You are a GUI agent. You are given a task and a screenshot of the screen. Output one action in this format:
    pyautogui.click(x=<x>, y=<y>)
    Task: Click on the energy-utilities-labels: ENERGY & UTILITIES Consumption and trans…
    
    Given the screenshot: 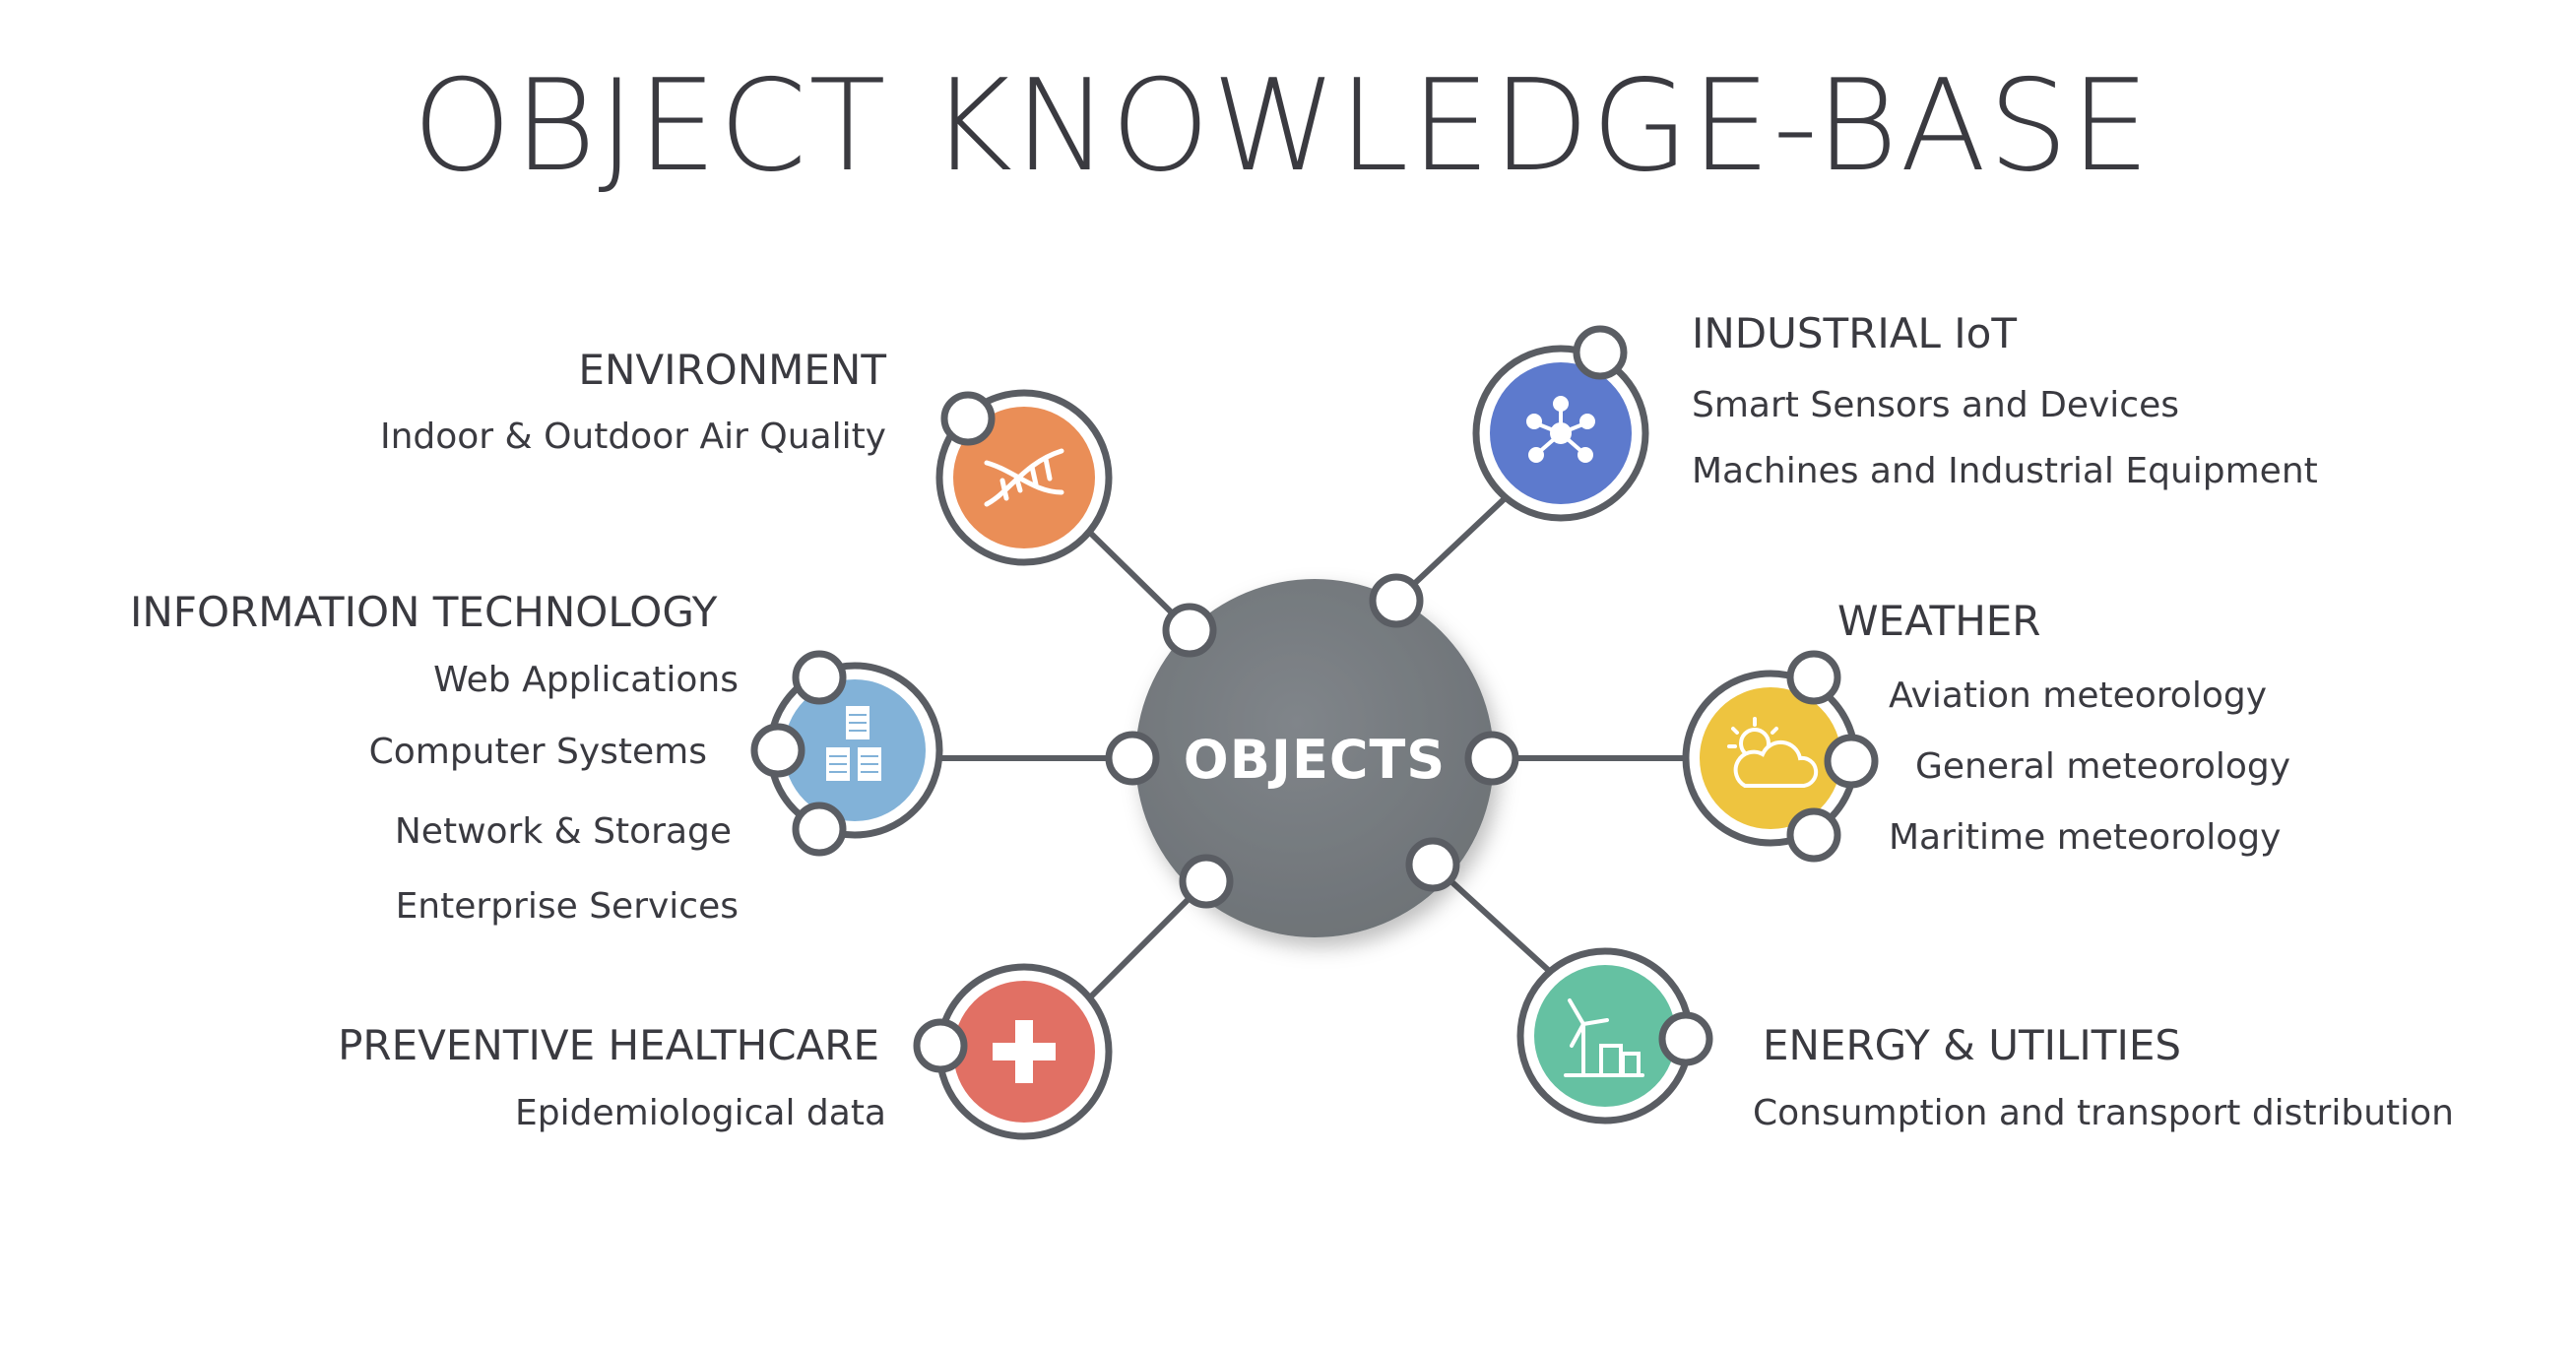 What is the action you would take?
    pyautogui.click(x=2103, y=1077)
    